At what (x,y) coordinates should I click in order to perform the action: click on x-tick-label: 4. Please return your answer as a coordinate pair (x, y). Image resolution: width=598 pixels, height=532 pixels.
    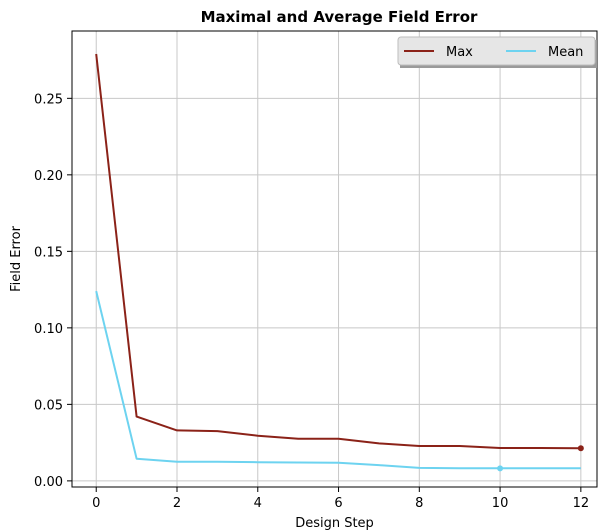
    Looking at the image, I should click on (258, 503).